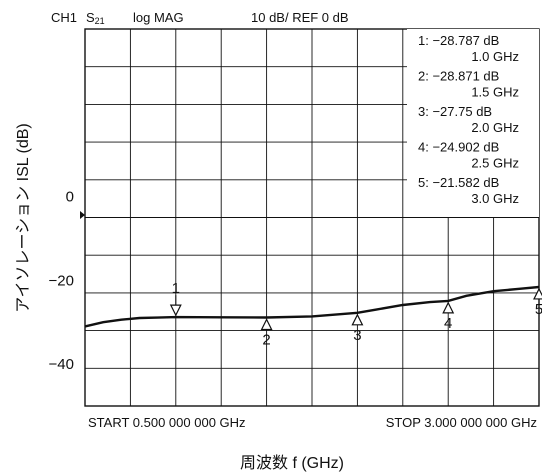  Describe the element at coordinates (312, 306) in the screenshot. I see `series-line` at that location.